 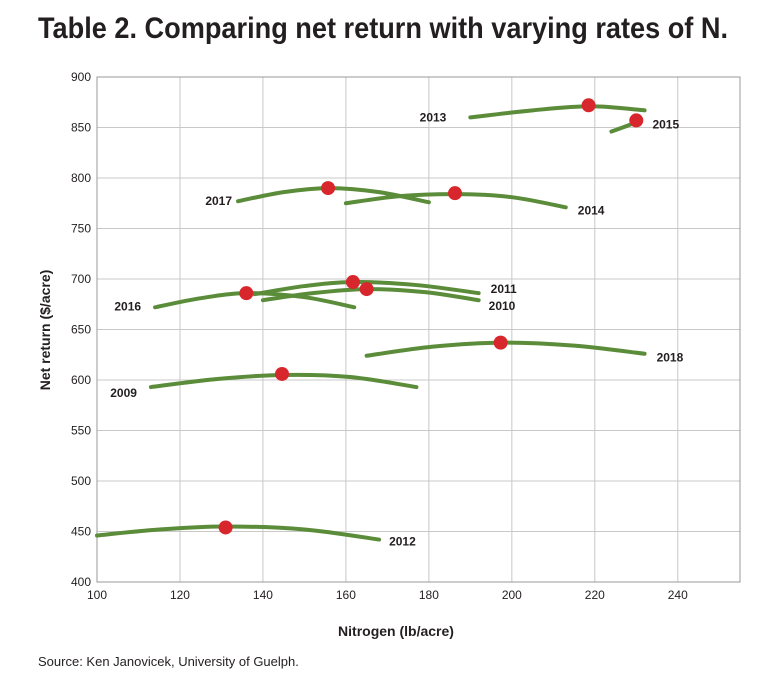 What do you see at coordinates (595, 595) in the screenshot?
I see `x-tick-label: 220` at bounding box center [595, 595].